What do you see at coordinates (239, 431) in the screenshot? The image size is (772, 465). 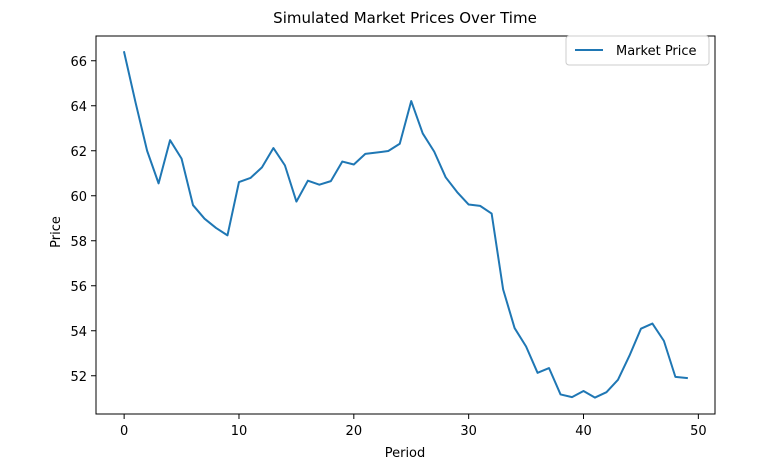 I see `x-tick-label: 10` at bounding box center [239, 431].